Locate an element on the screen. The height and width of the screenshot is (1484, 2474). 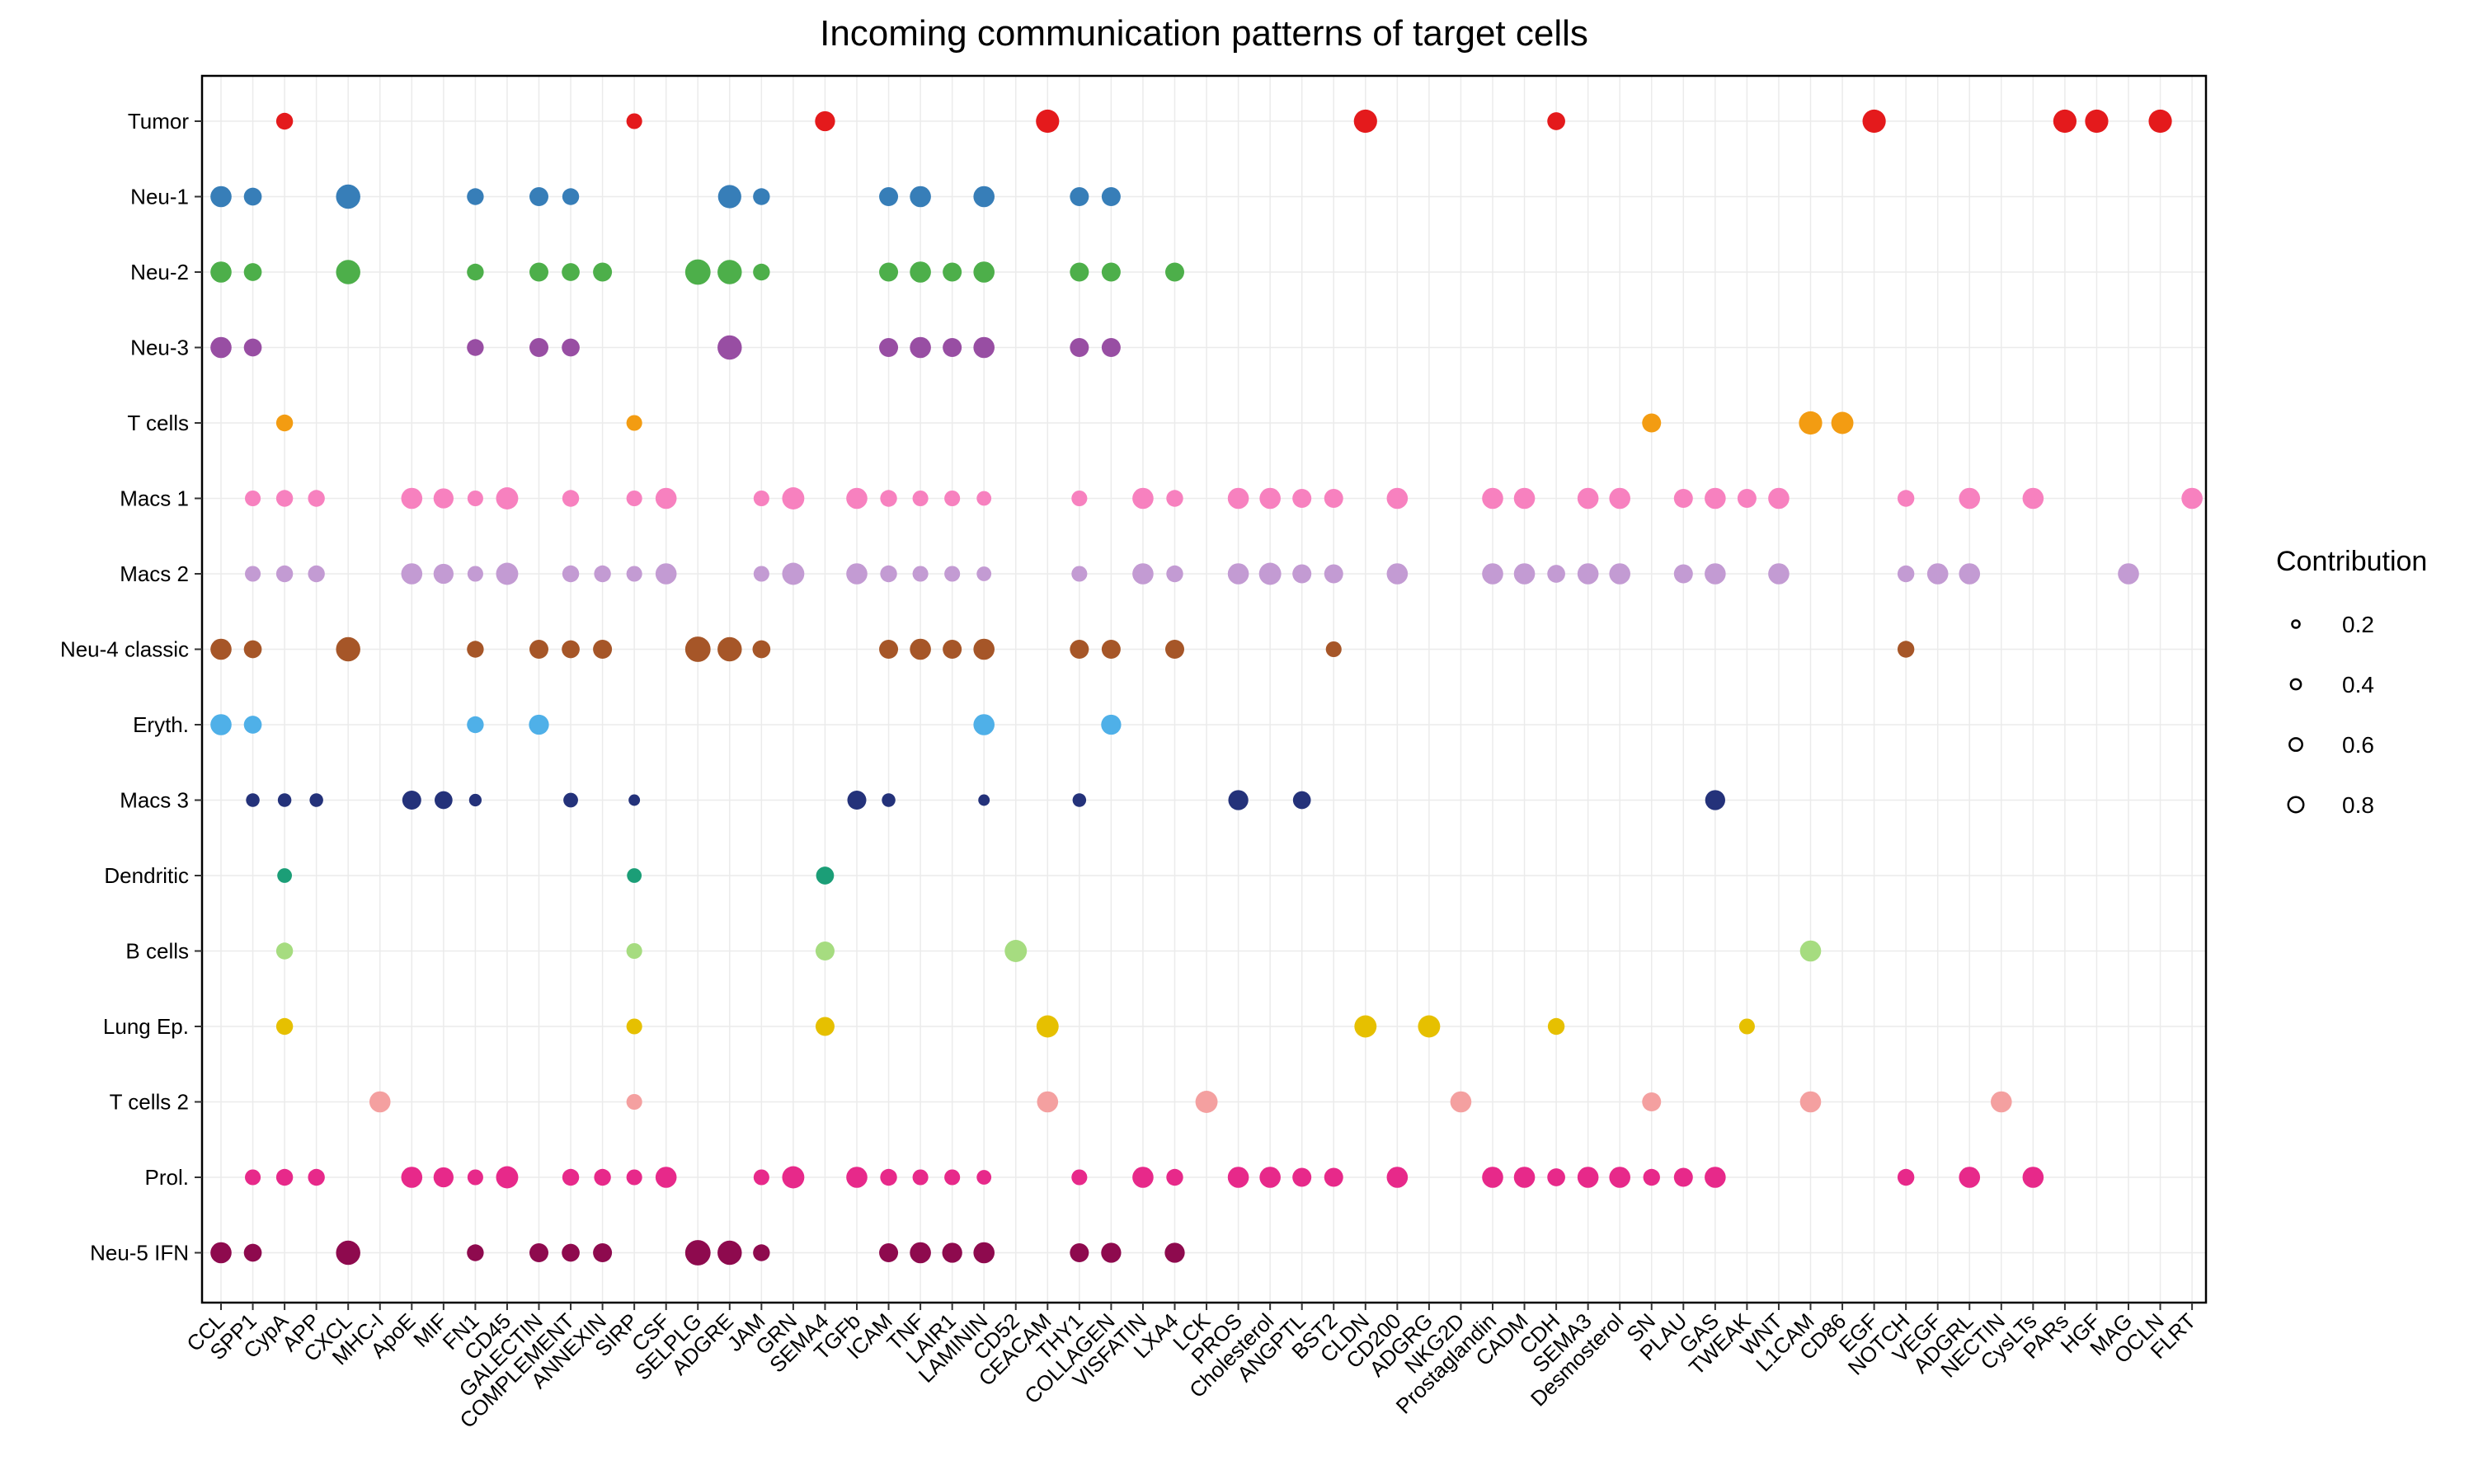
y-tick-label: T cells is located at coordinates (158, 423).